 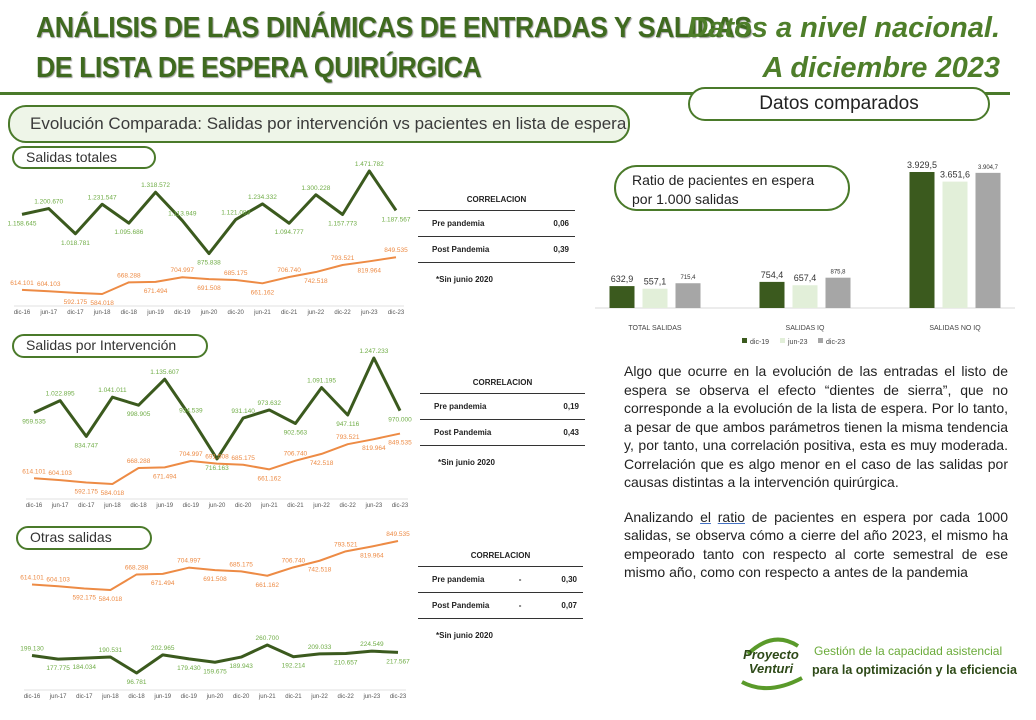 I want to click on data-label: 592.175, so click(x=85, y=597).